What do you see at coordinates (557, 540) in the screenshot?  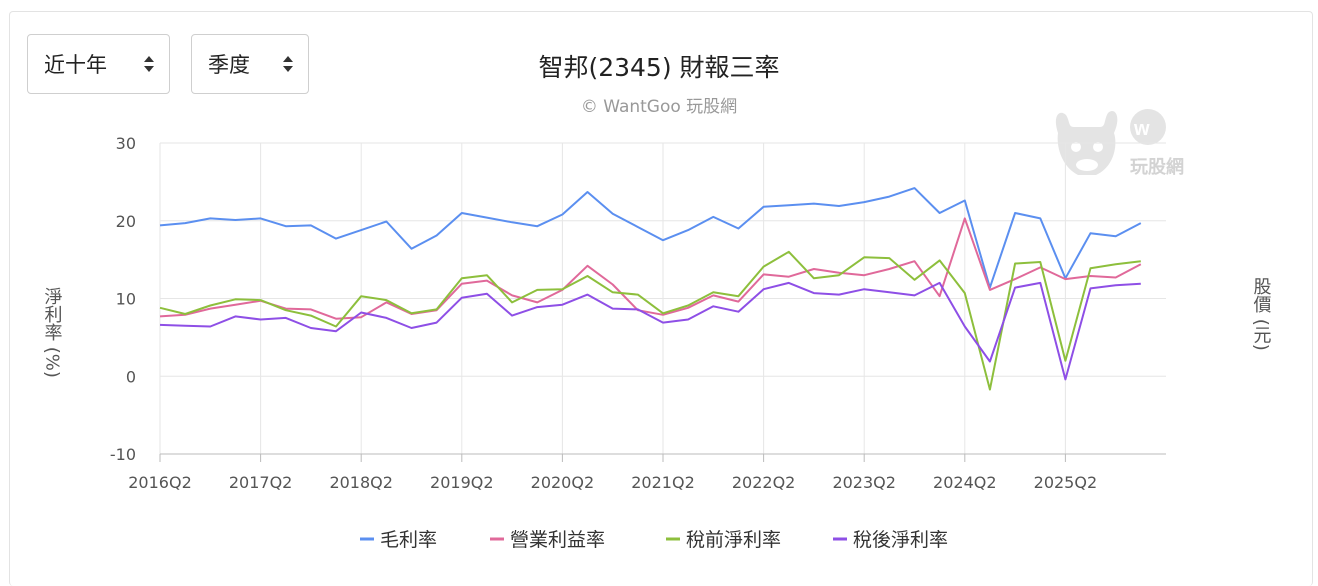 I see `legend-label: 營業利益率` at bounding box center [557, 540].